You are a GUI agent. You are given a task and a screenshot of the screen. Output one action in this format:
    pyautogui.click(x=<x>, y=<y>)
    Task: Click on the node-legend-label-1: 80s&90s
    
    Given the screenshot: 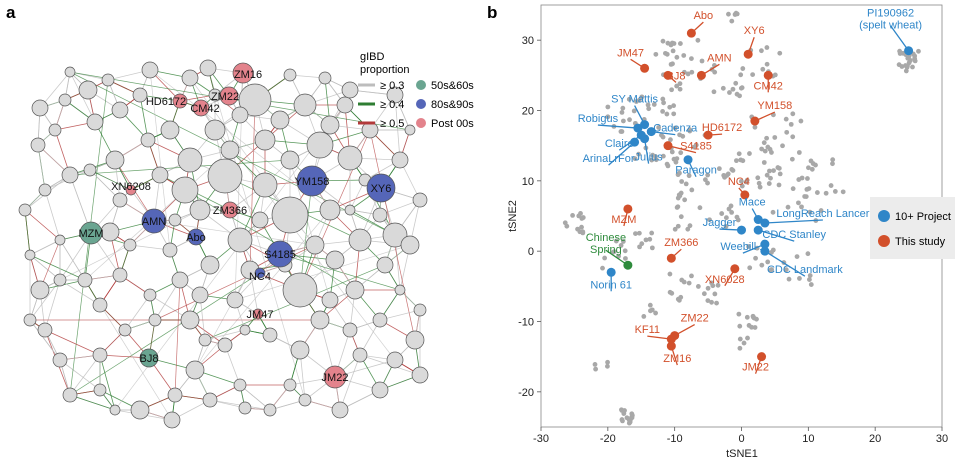 What is the action you would take?
    pyautogui.click(x=452, y=105)
    